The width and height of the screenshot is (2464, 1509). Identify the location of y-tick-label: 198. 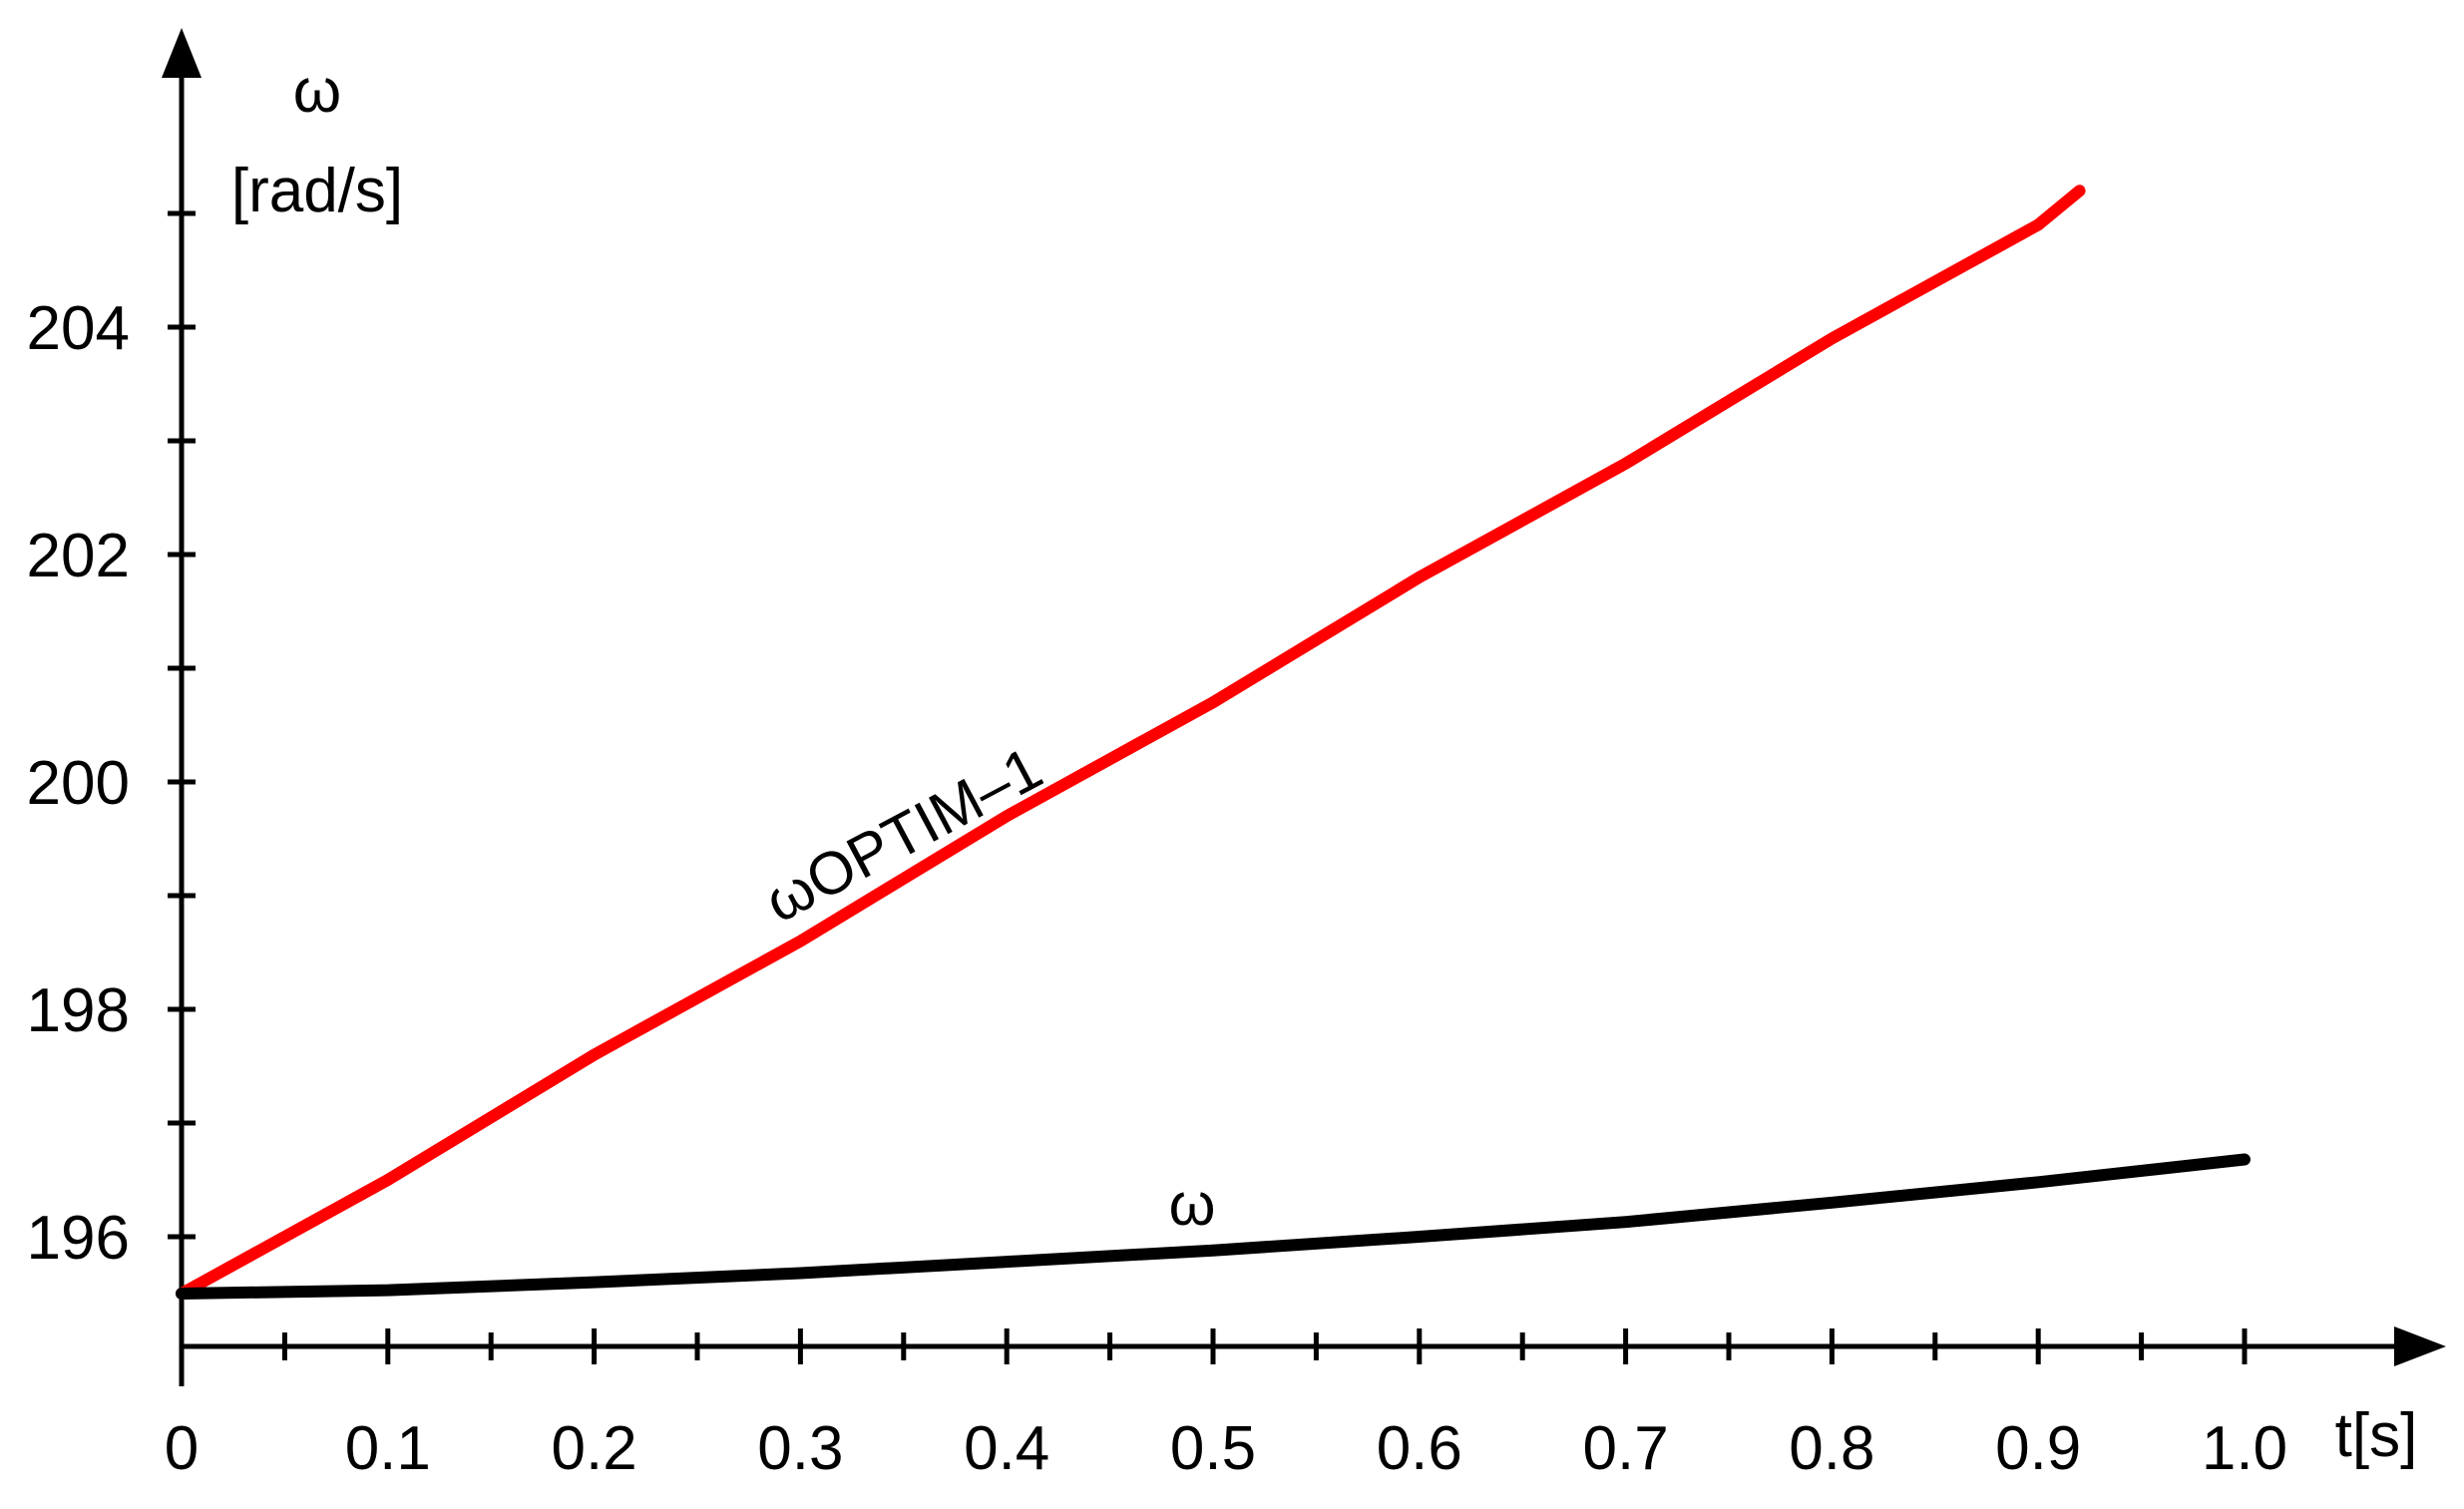
(78, 1010).